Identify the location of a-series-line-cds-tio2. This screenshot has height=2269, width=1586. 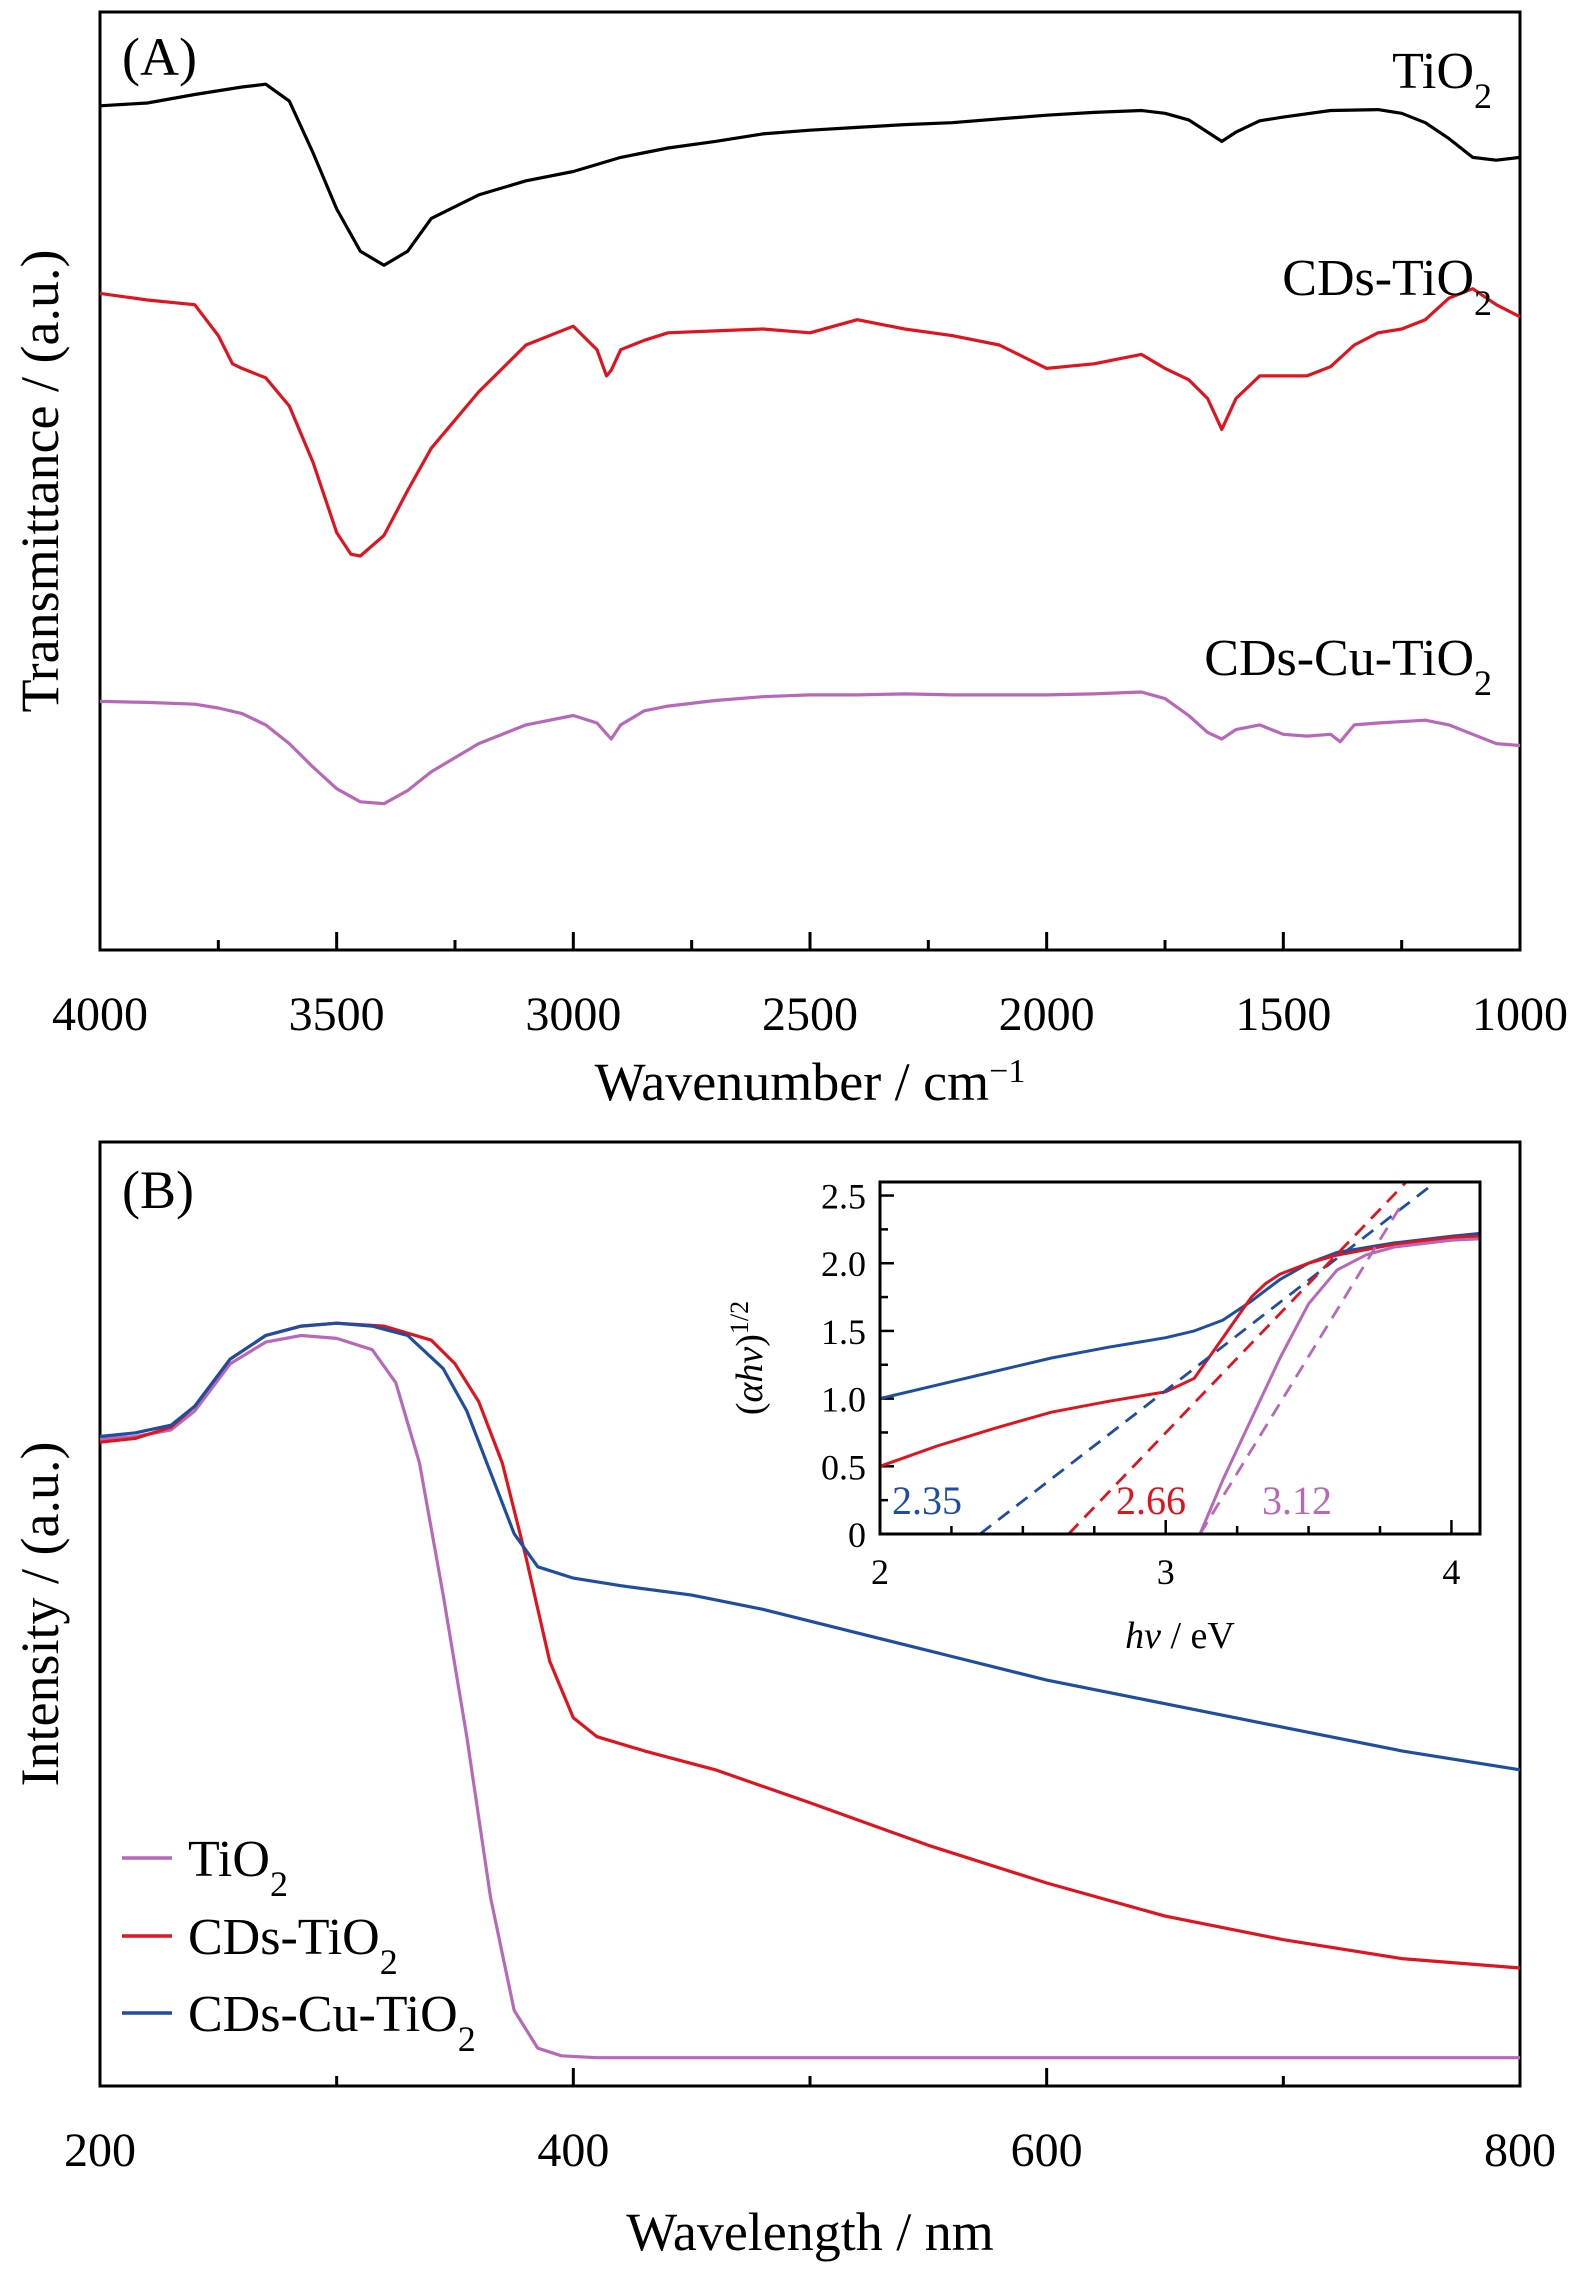
(810, 422).